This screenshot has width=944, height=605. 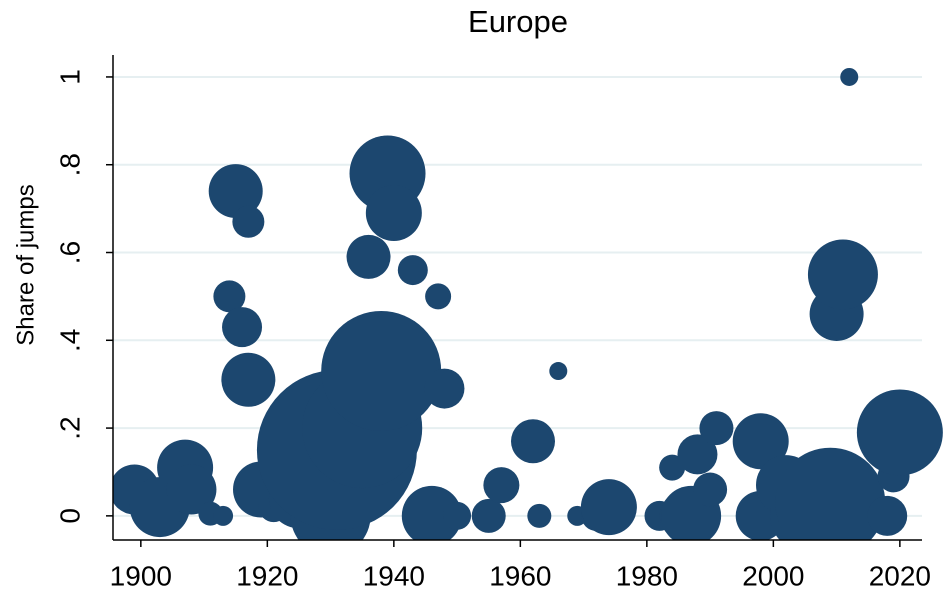 I want to click on x-tick-label: 1940, so click(x=394, y=575).